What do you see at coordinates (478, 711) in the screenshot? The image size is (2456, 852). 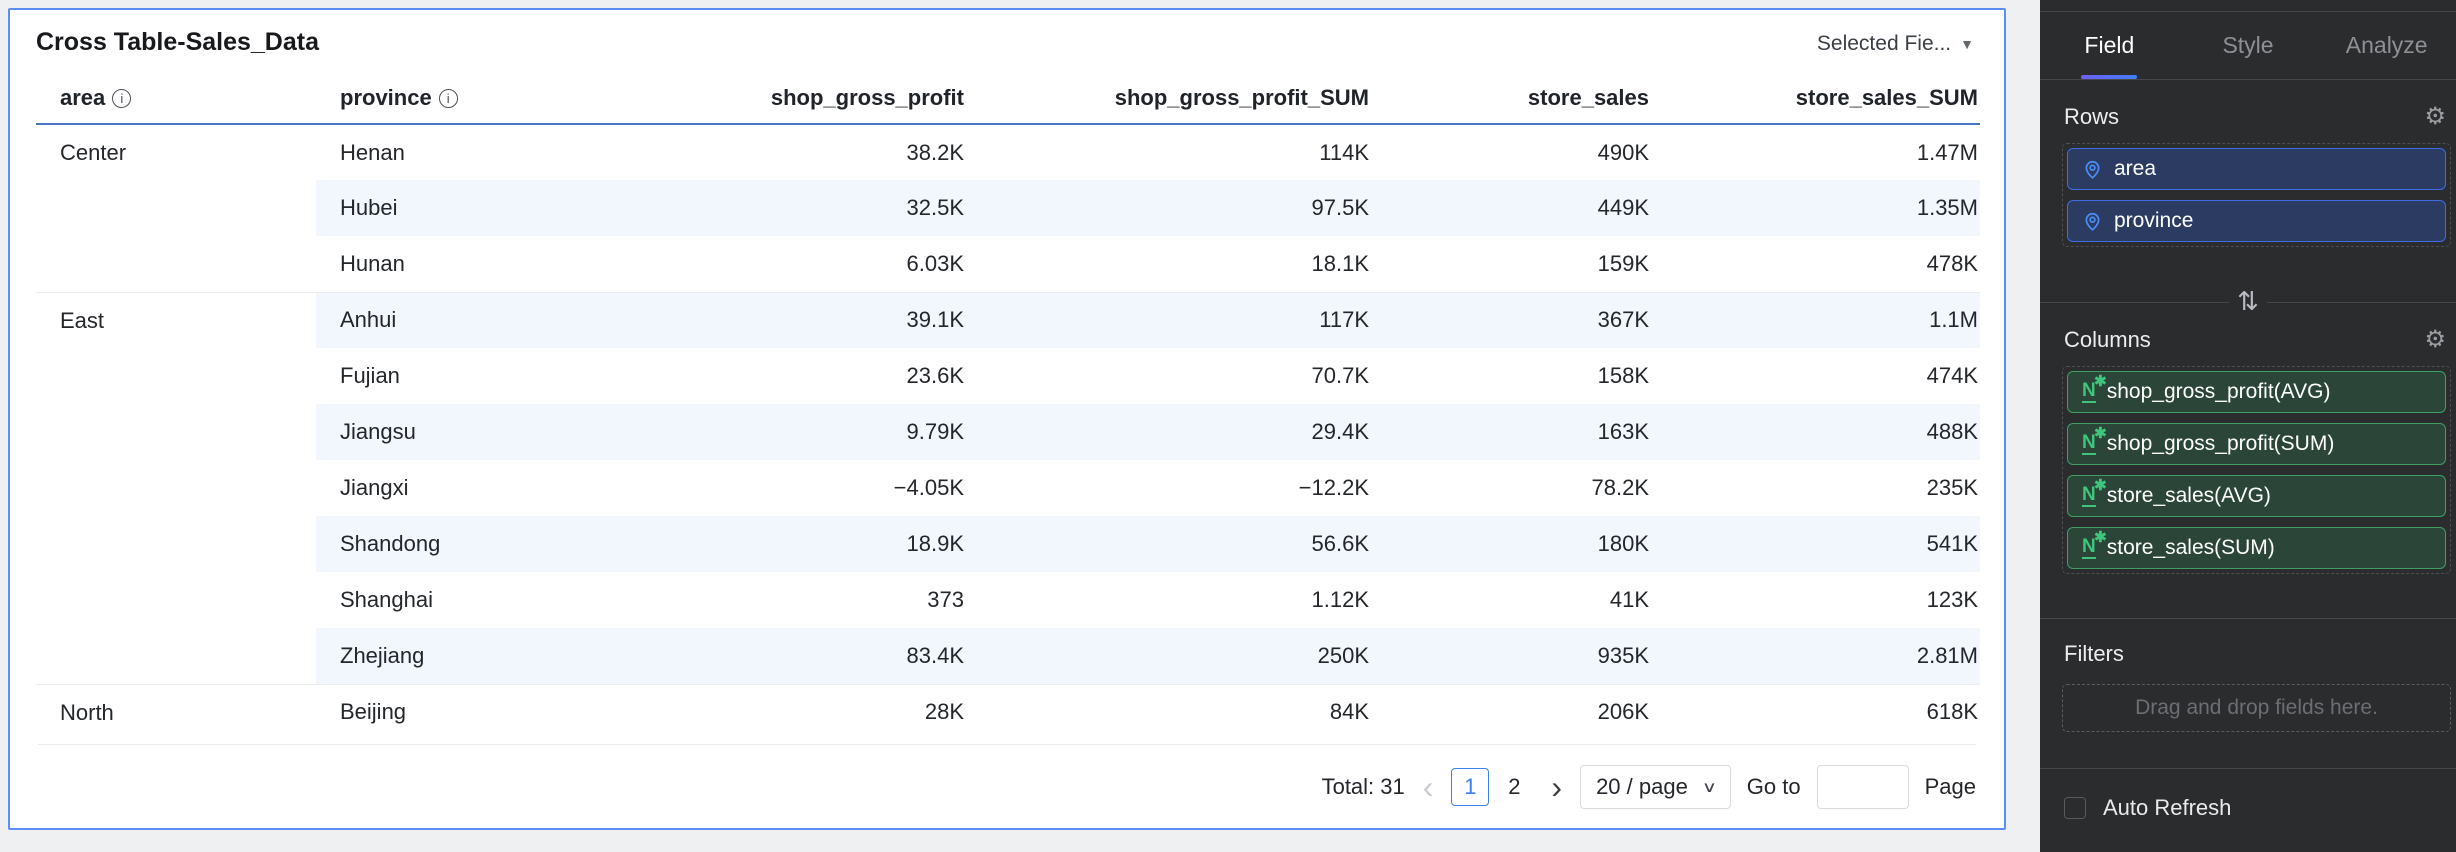 I see `province-cell: Beijing` at bounding box center [478, 711].